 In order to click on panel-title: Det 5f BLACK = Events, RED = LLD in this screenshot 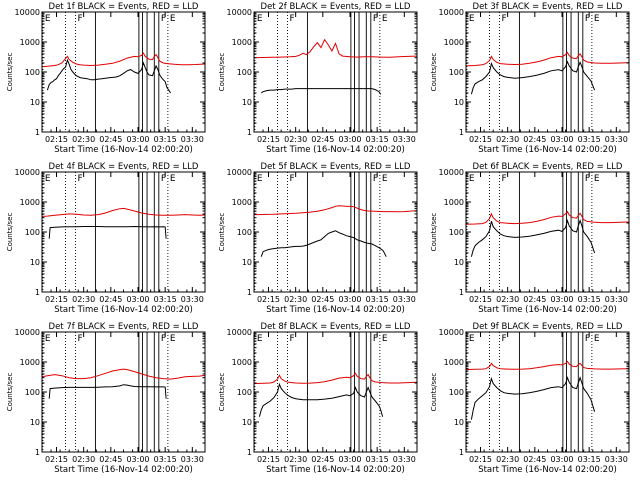, I will do `click(336, 167)`.